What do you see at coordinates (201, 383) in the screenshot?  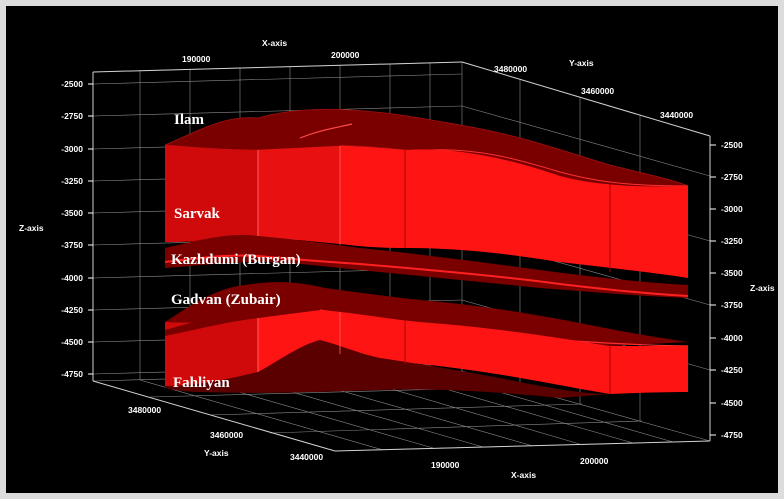 I see `formation-label-fahliyan: Fahliyan` at bounding box center [201, 383].